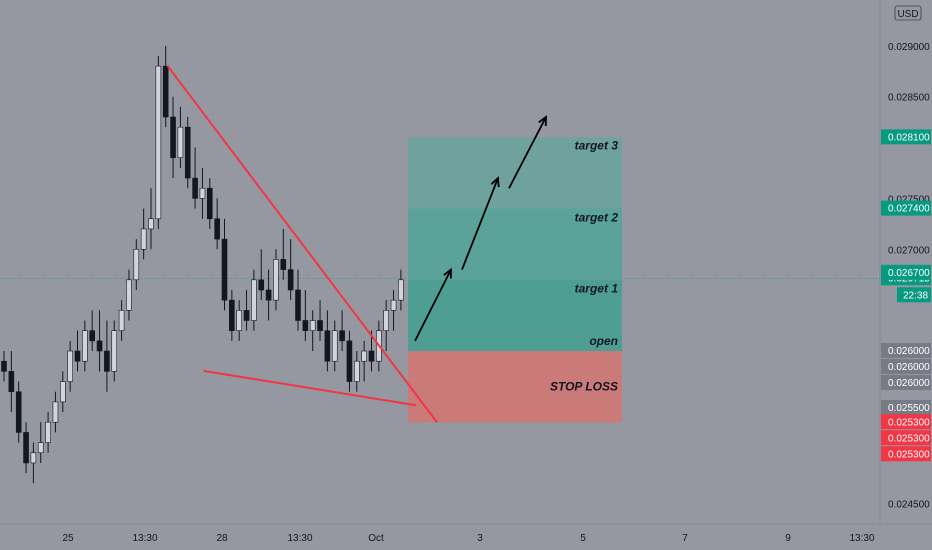  I want to click on price-tick-label: 0.024500, so click(909, 505).